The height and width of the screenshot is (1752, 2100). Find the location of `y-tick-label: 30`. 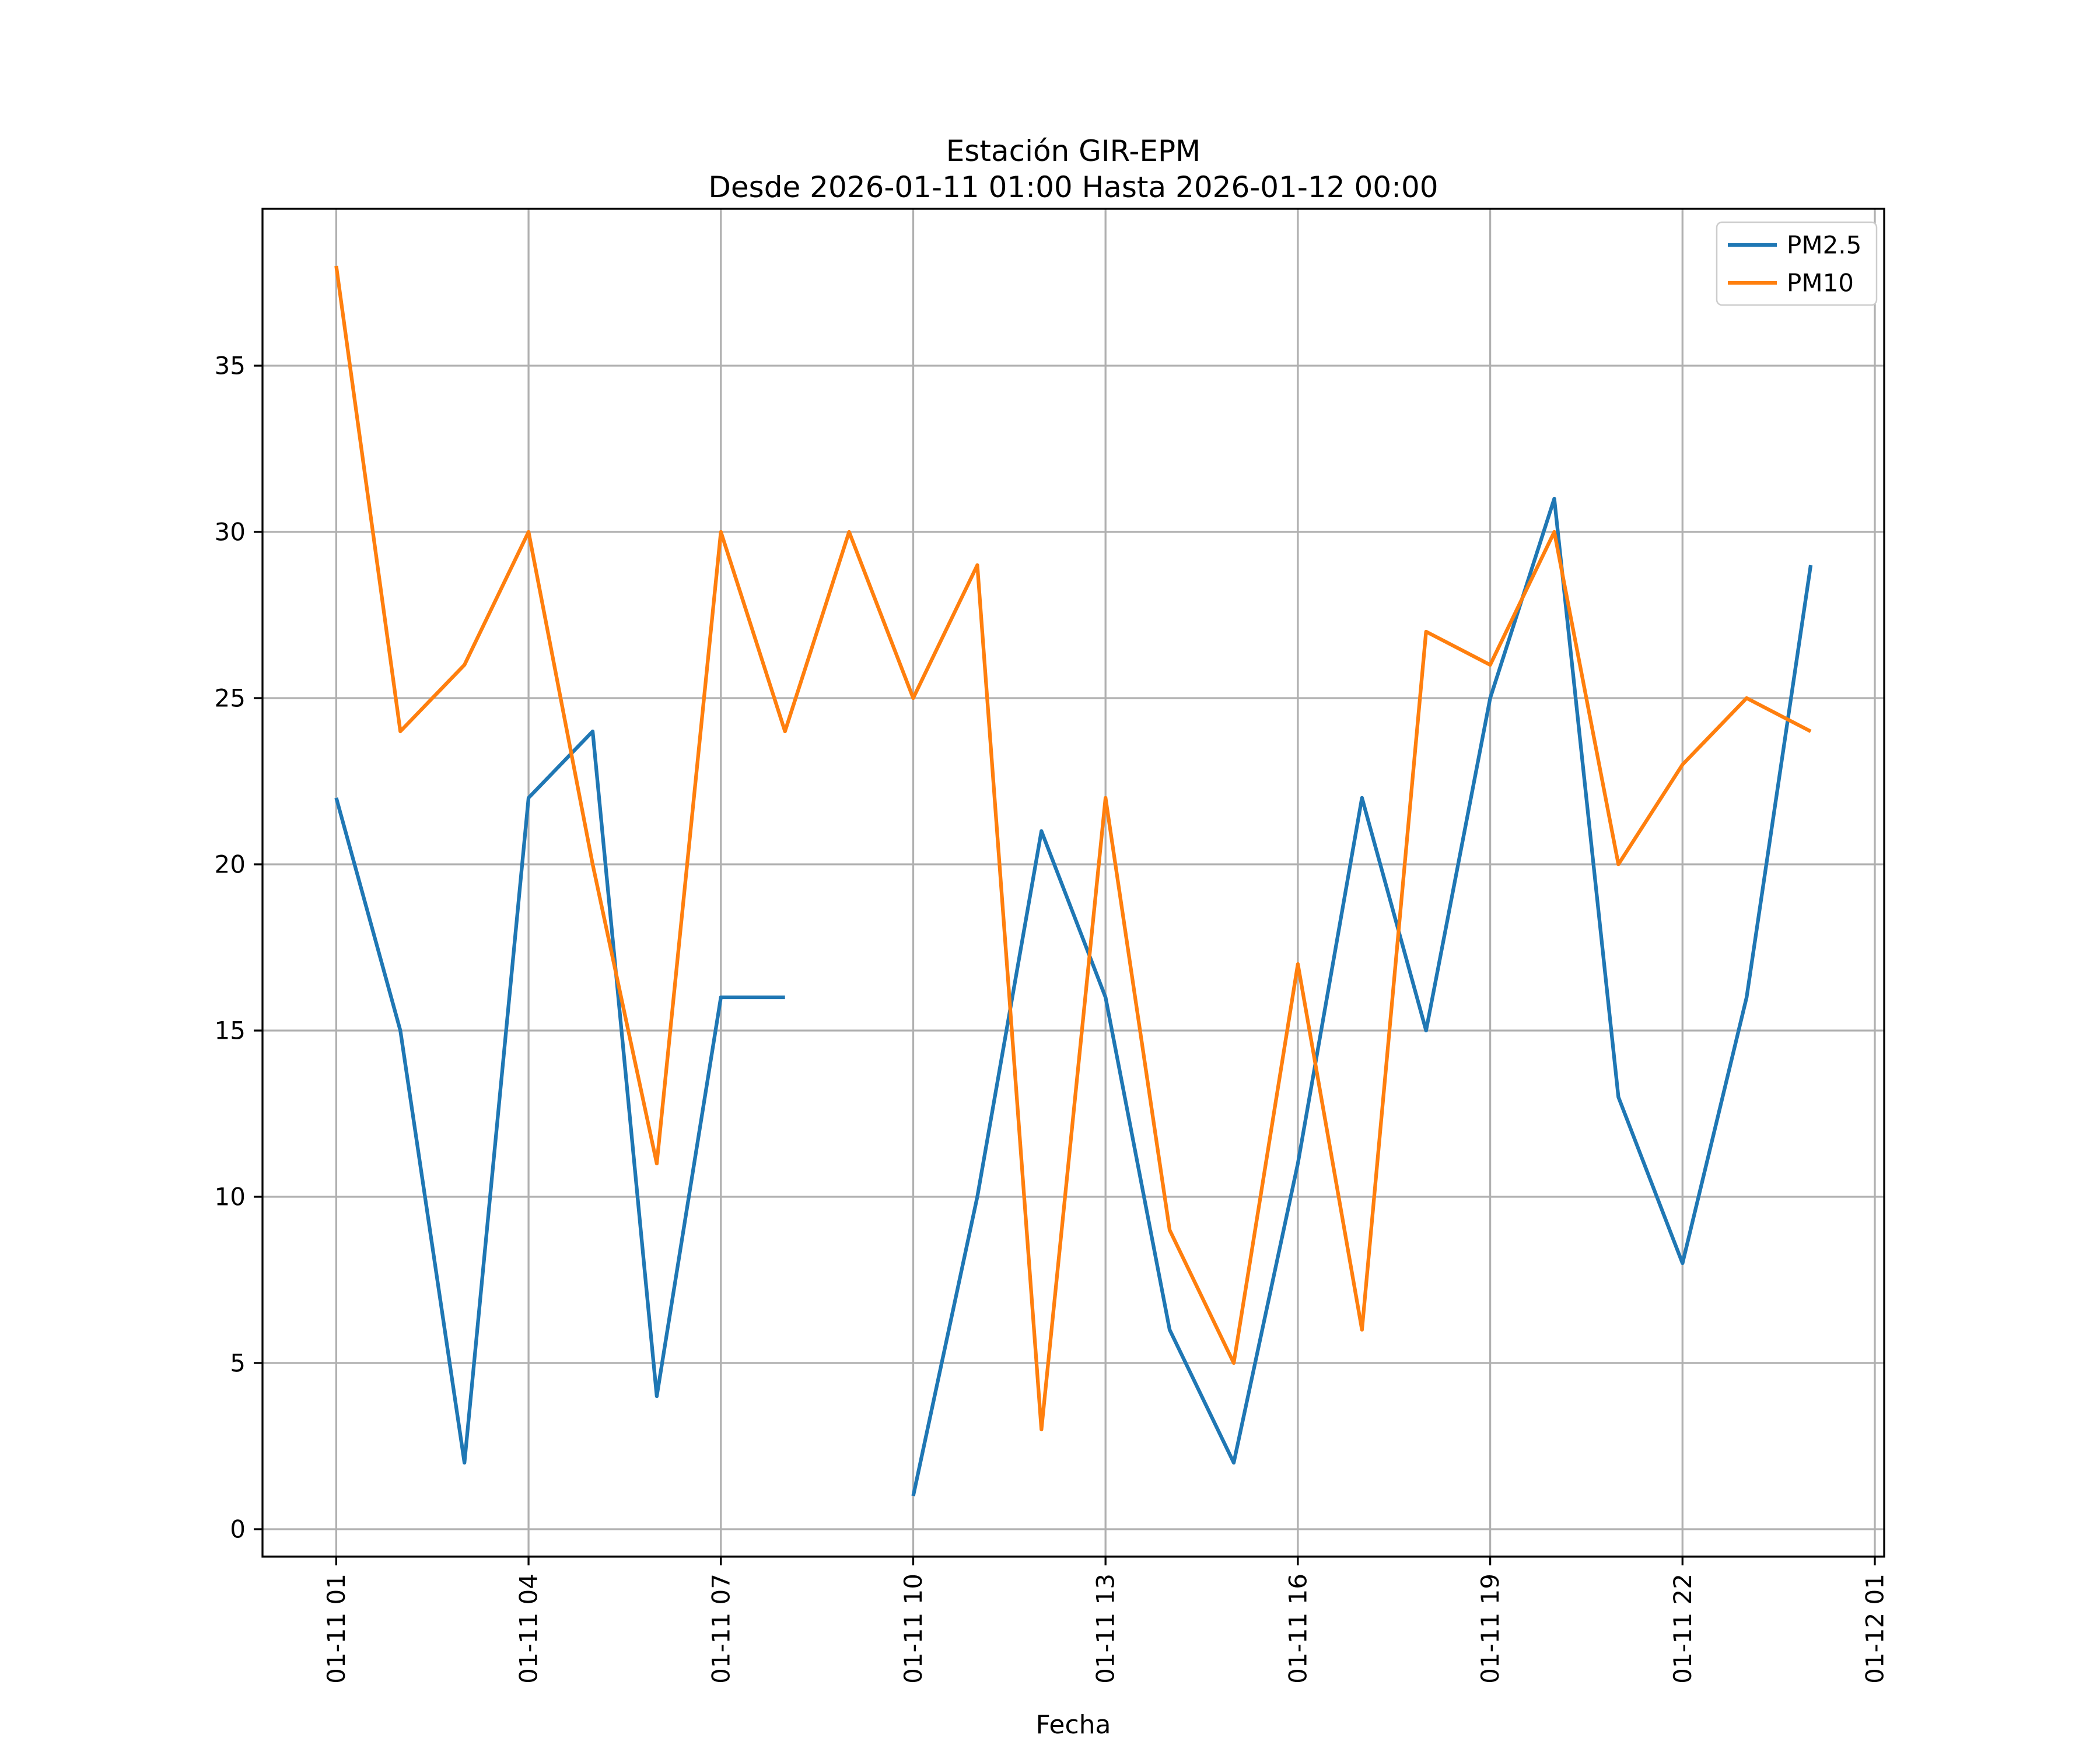

y-tick-label: 30 is located at coordinates (230, 532).